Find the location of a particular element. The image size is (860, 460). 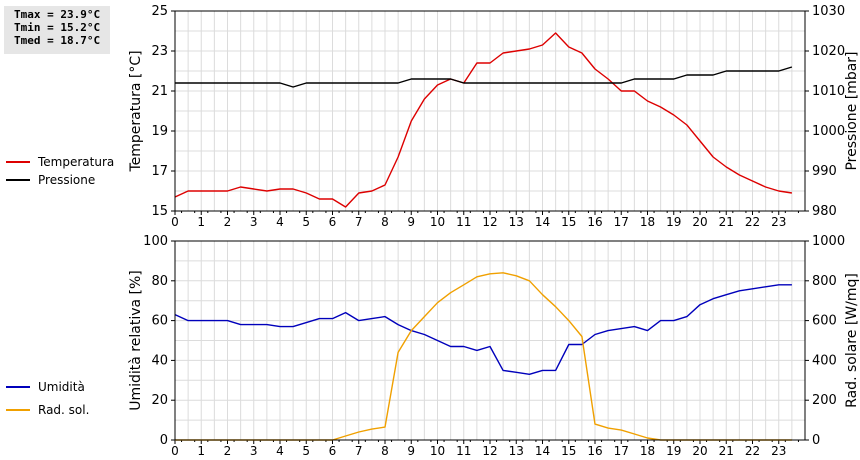

y-right-tick-label: 200 is located at coordinates (824, 400).